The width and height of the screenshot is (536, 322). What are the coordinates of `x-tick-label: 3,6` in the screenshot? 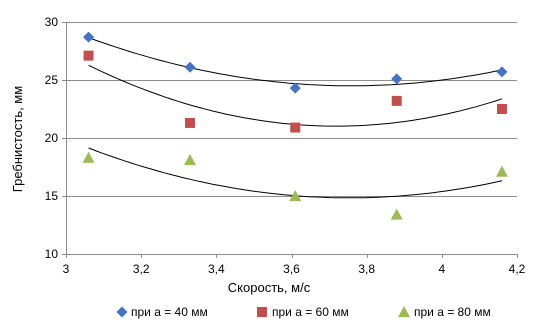 It's located at (291, 269).